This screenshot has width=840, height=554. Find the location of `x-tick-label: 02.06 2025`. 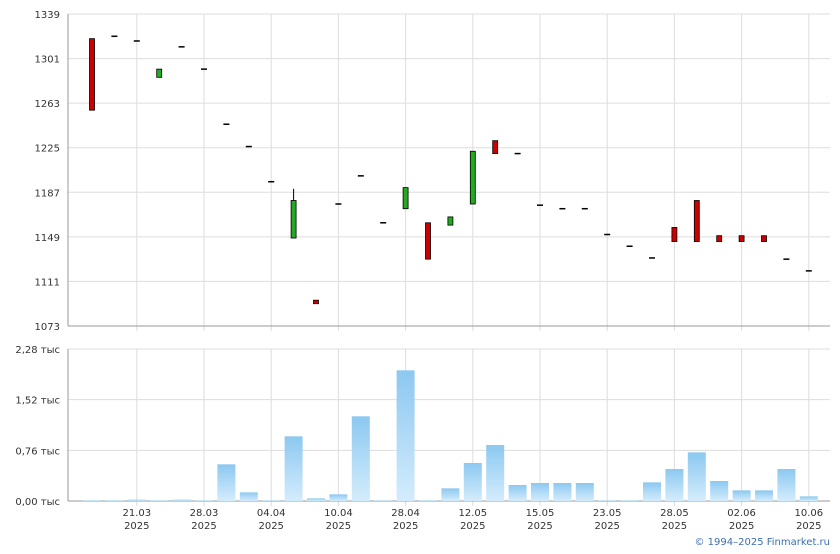

x-tick-label: 02.06 2025 is located at coordinates (741, 520).